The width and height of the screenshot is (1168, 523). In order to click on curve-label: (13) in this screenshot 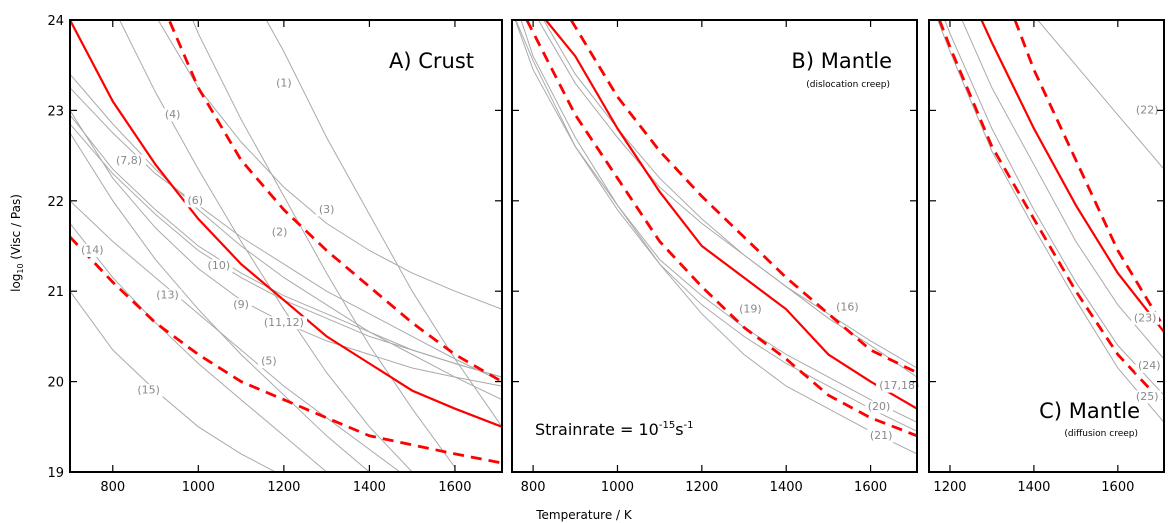, I will do `click(167, 295)`.